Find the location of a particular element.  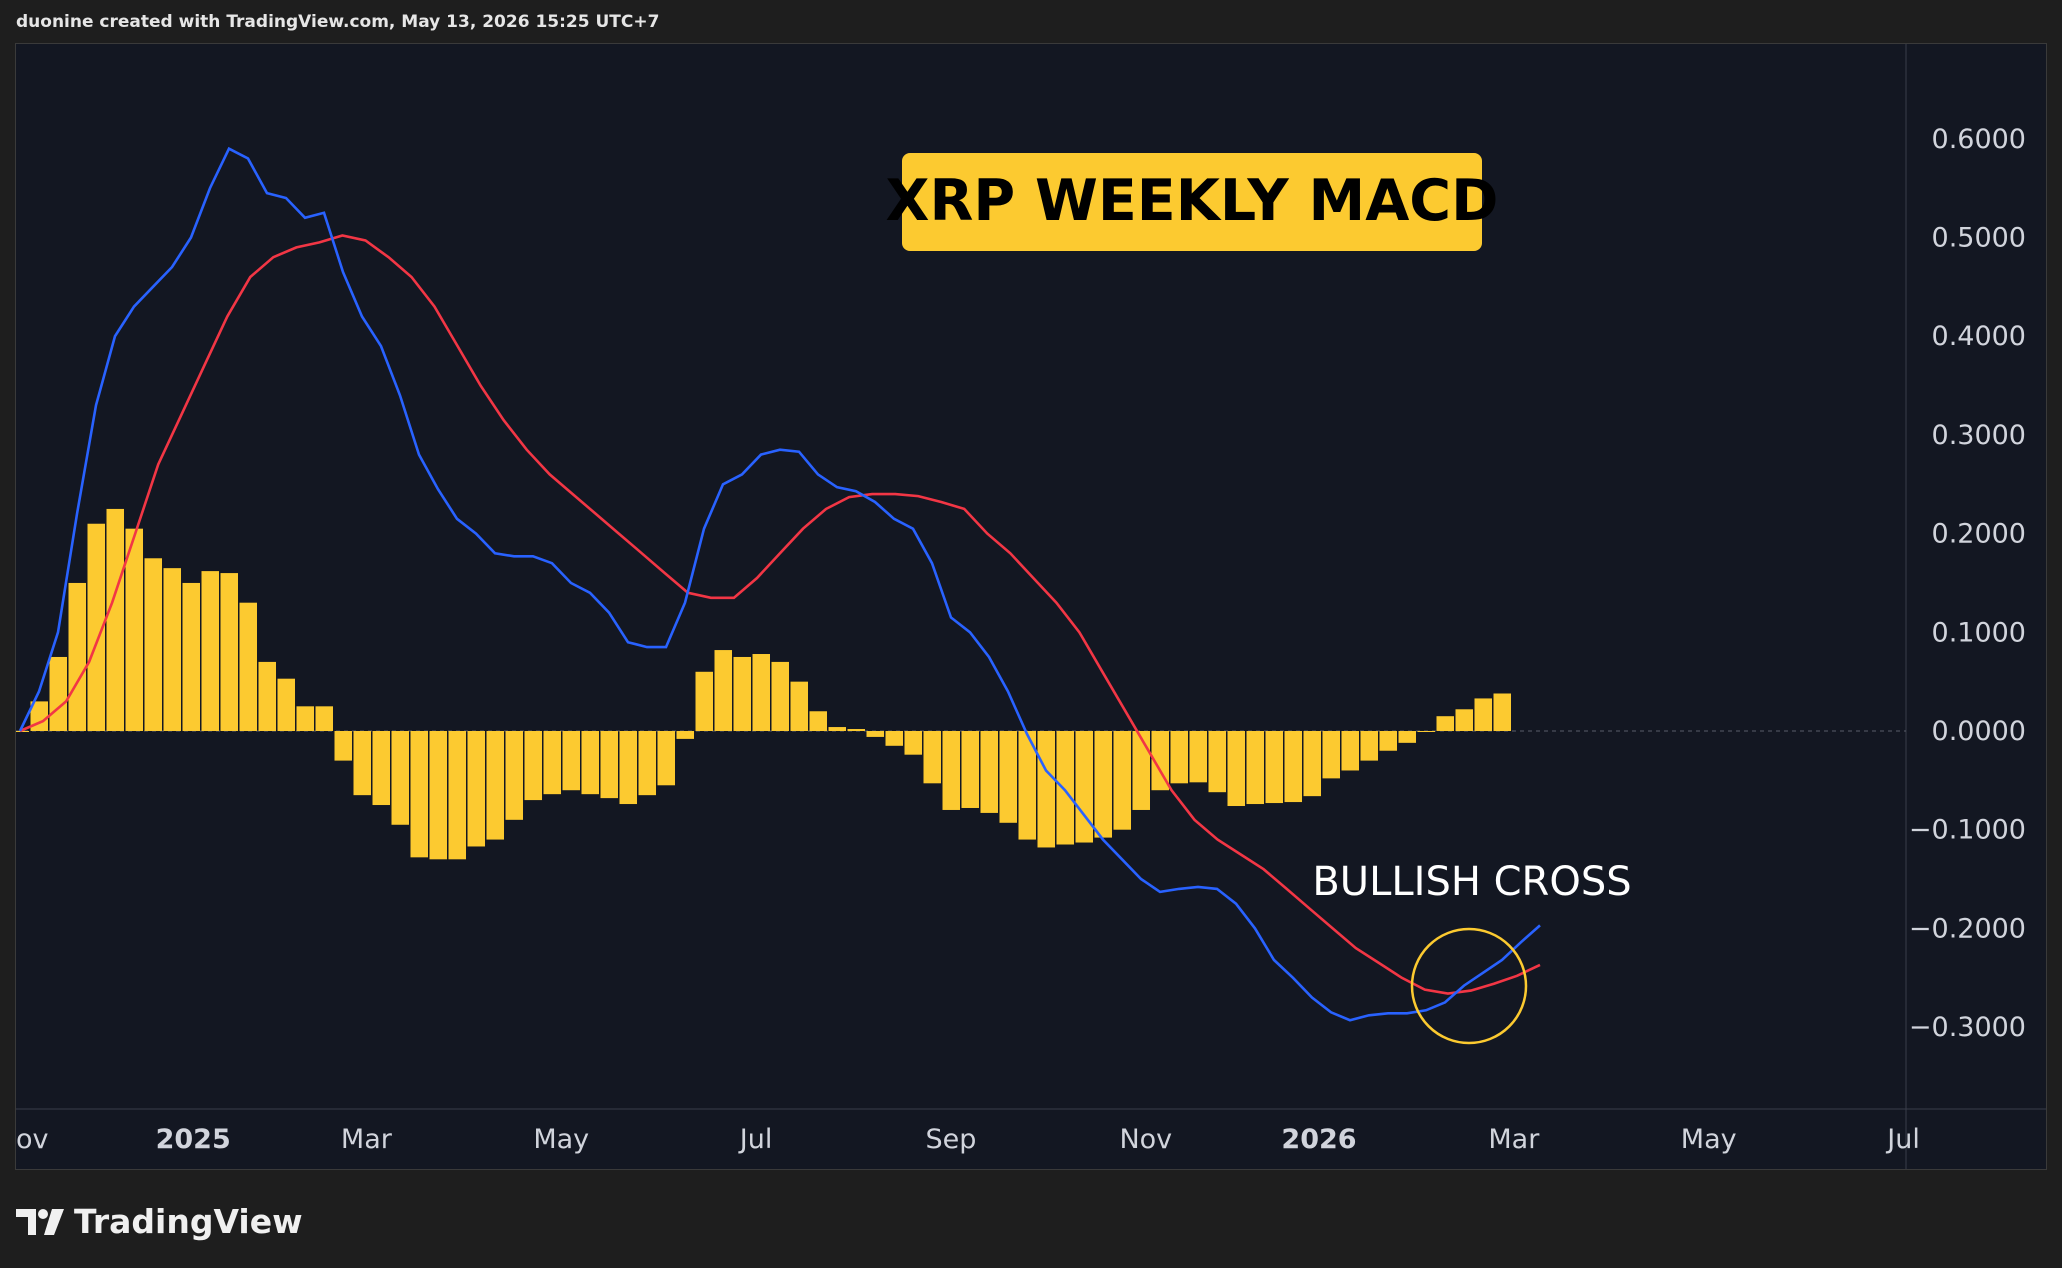

tradingview-brand: TradingView is located at coordinates (159, 1221).